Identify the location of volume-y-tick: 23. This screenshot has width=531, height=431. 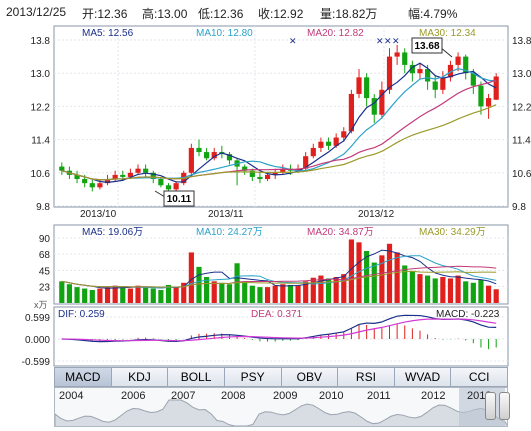
(45, 287).